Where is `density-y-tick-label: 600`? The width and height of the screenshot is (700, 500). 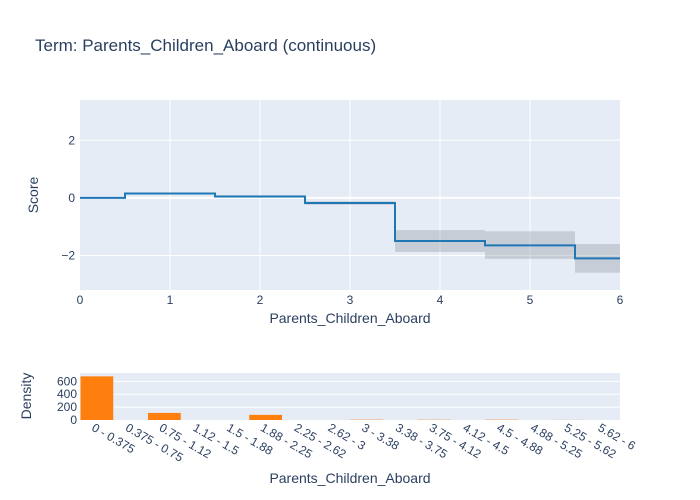
density-y-tick-label: 600 is located at coordinates (67, 381).